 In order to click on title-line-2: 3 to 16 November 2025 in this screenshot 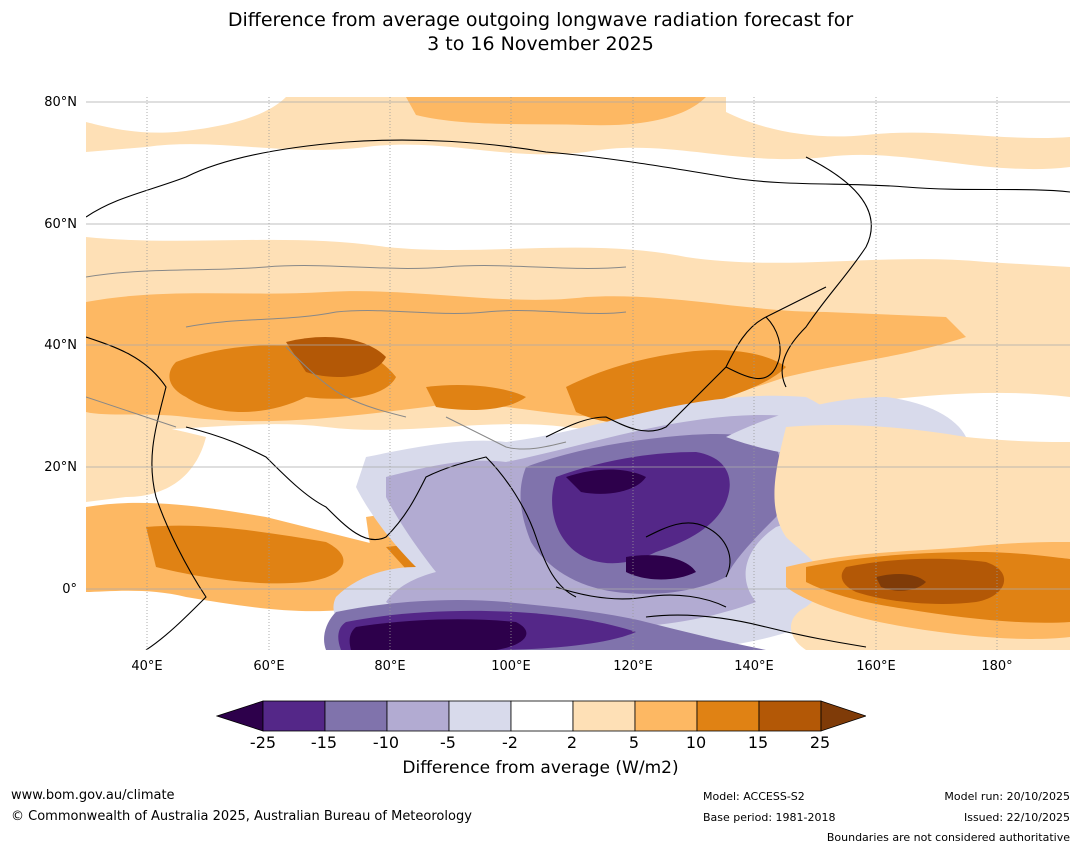, I will do `click(540, 44)`.